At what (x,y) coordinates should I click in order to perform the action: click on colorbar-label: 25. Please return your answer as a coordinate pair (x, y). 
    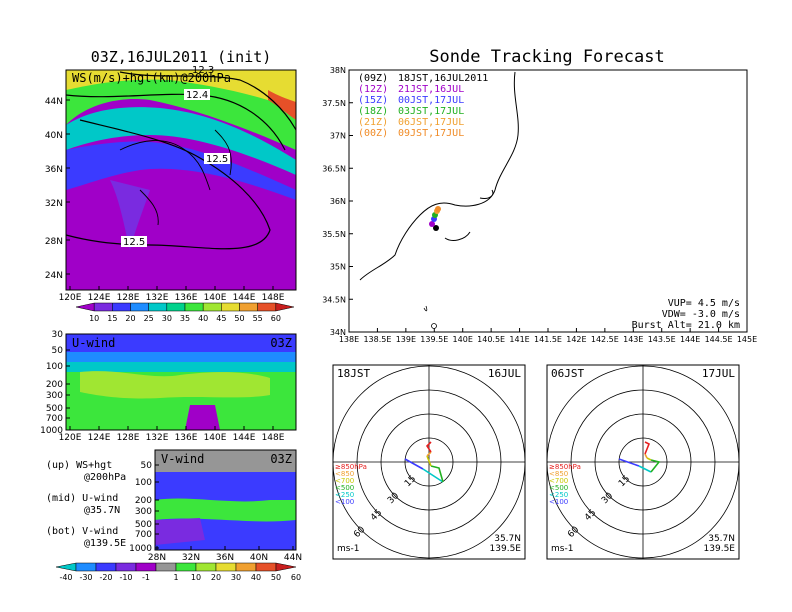
    Looking at the image, I should click on (149, 318).